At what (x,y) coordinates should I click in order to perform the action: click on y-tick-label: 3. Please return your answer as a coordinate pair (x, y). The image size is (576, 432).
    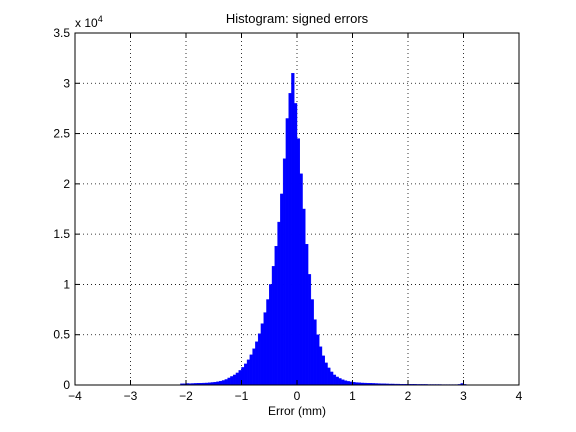
    Looking at the image, I should click on (66, 83).